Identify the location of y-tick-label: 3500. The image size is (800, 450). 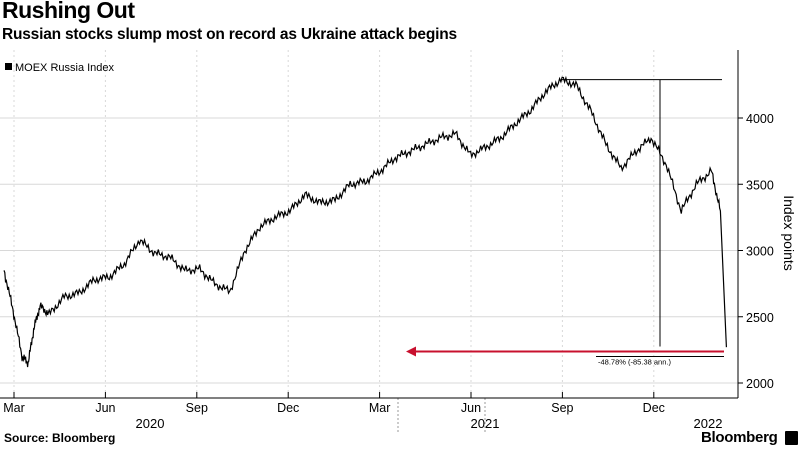
(760, 185).